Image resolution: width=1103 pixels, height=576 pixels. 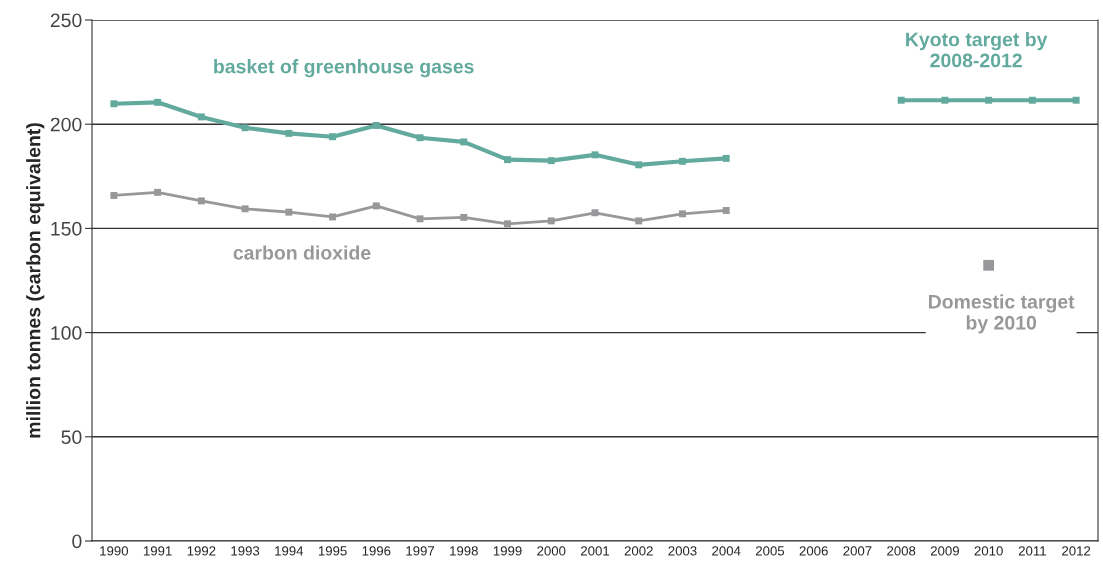 What do you see at coordinates (245, 551) in the screenshot?
I see `x-tick-label: 1993` at bounding box center [245, 551].